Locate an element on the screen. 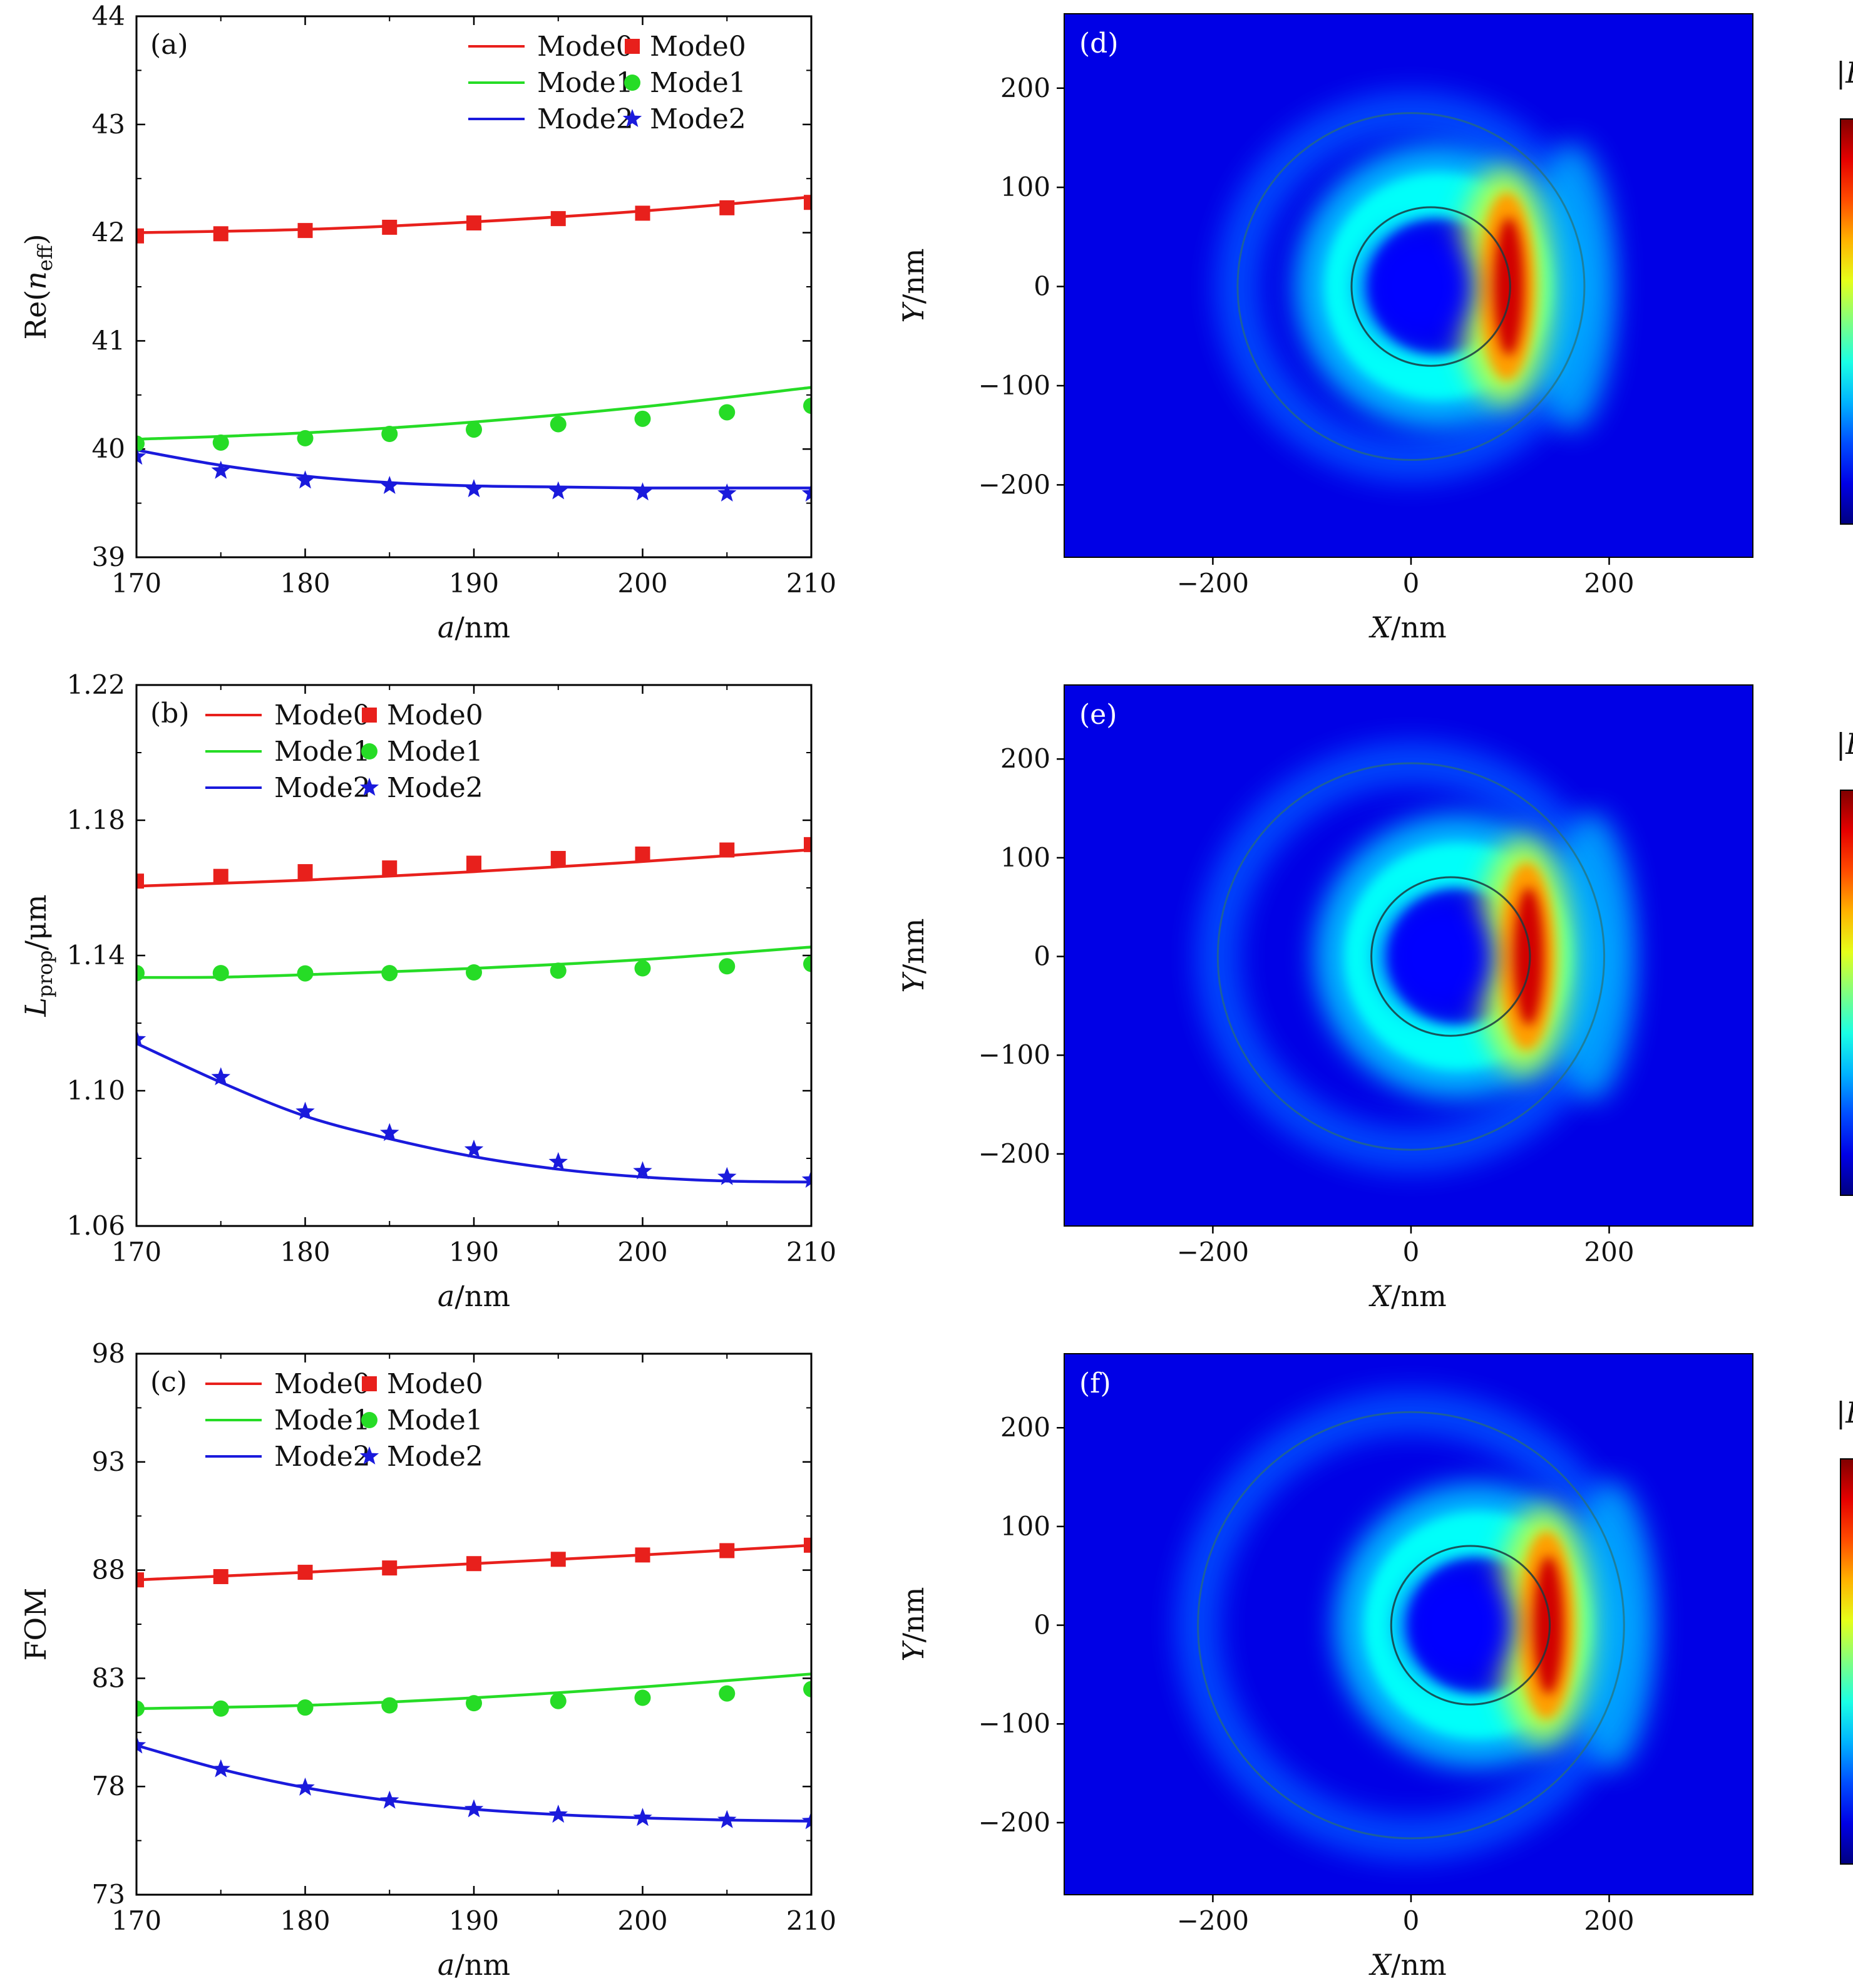 Image resolution: width=1853 pixels, height=1988 pixels. y-axis-label-unit: /nm is located at coordinates (913, 1615).